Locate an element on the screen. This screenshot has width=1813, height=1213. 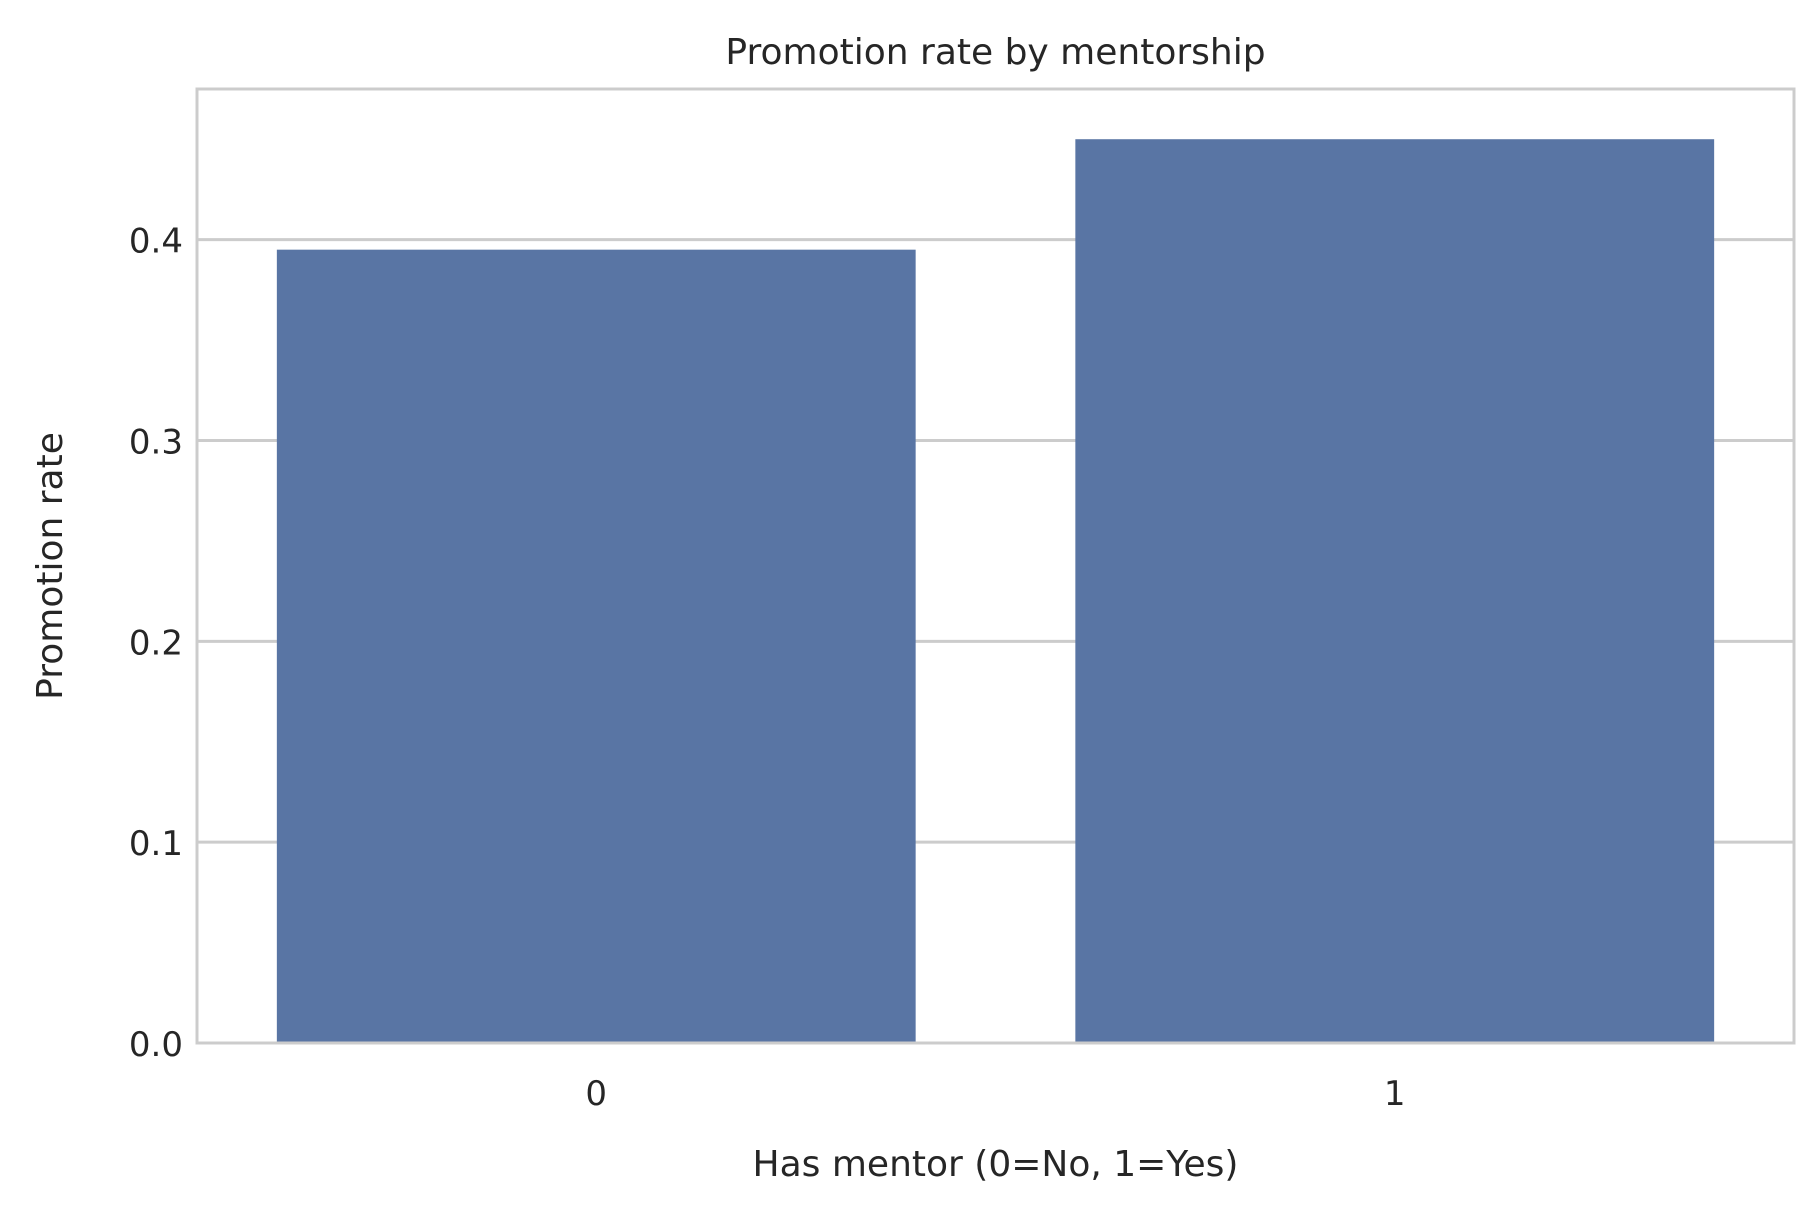
x-tick-label: 0 is located at coordinates (596, 1094).